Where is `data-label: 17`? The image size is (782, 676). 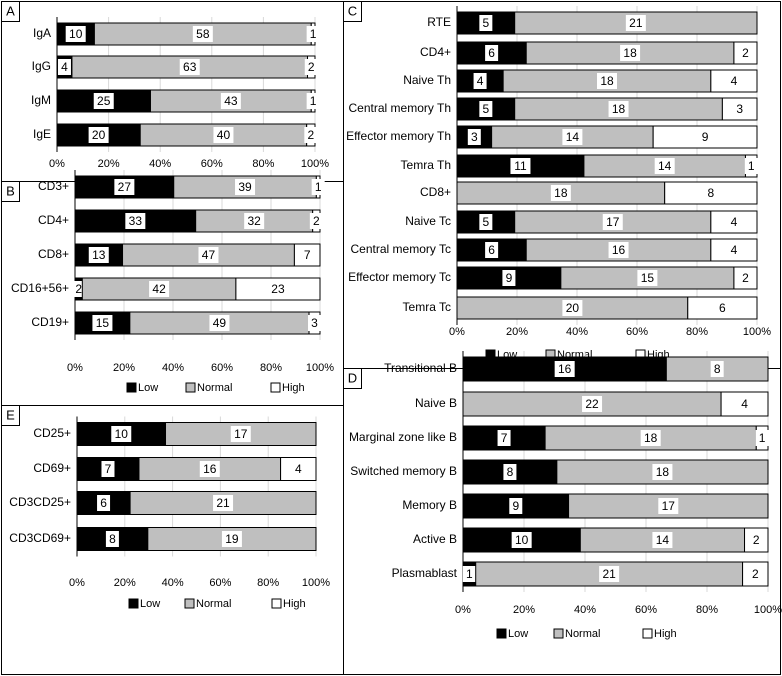
data-label: 17 is located at coordinates (241, 434).